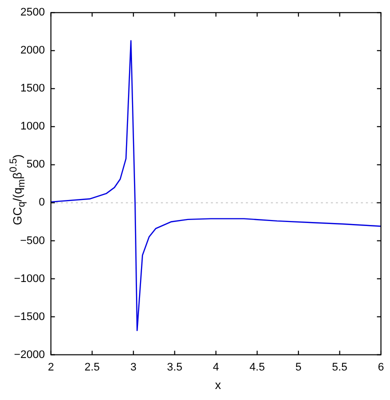 The height and width of the screenshot is (400, 390). Describe the element at coordinates (32, 126) in the screenshot. I see `y-tick-label: 1000` at that location.